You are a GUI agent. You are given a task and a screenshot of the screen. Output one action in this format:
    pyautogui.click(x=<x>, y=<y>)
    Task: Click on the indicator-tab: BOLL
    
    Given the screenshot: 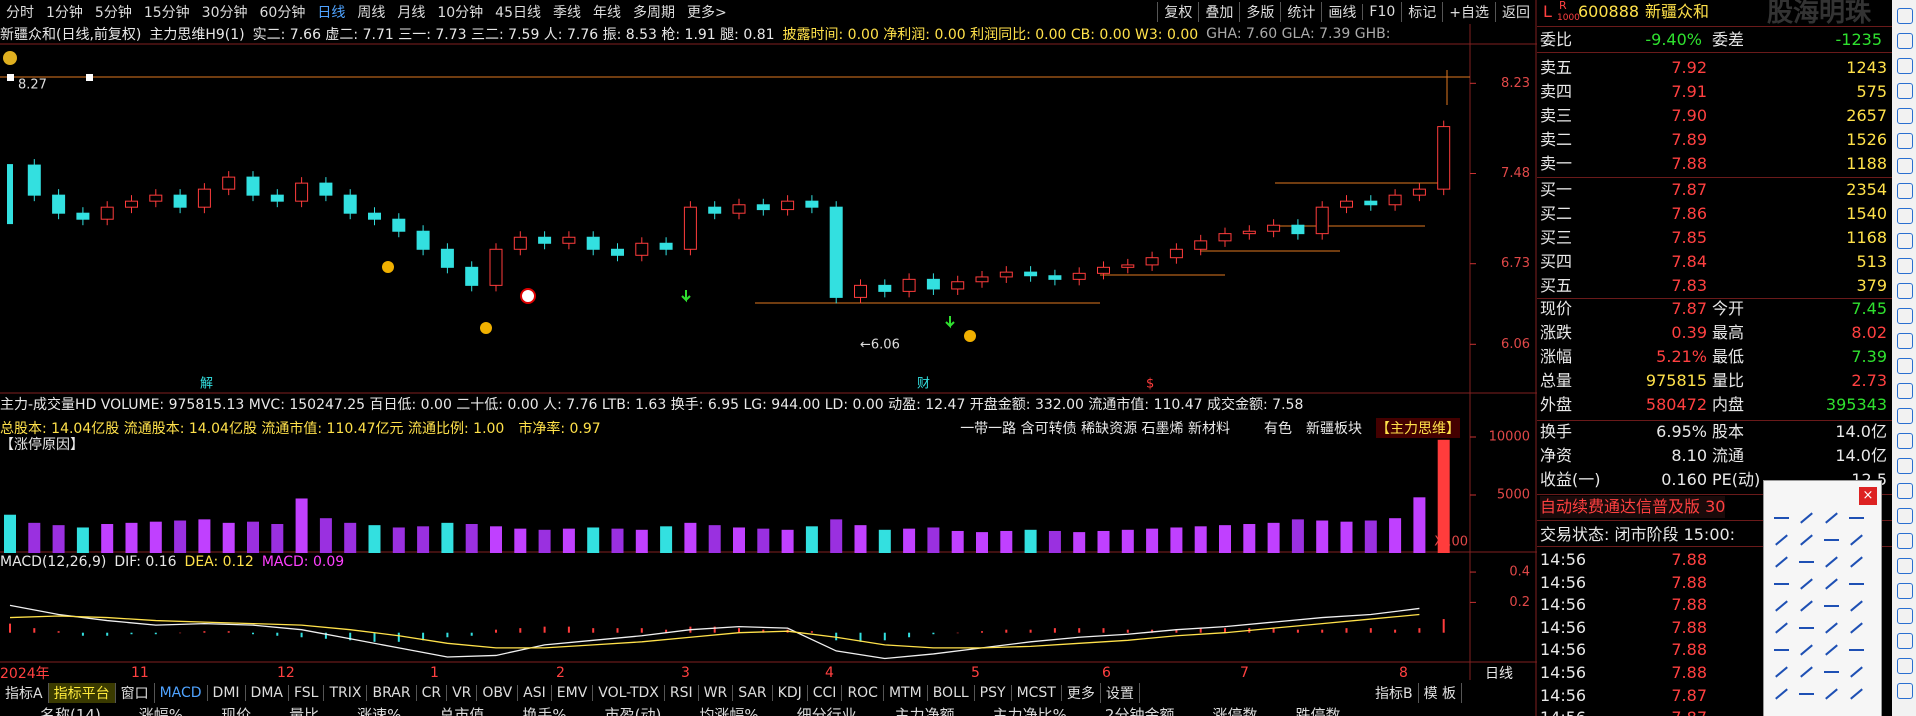 What is the action you would take?
    pyautogui.click(x=951, y=692)
    